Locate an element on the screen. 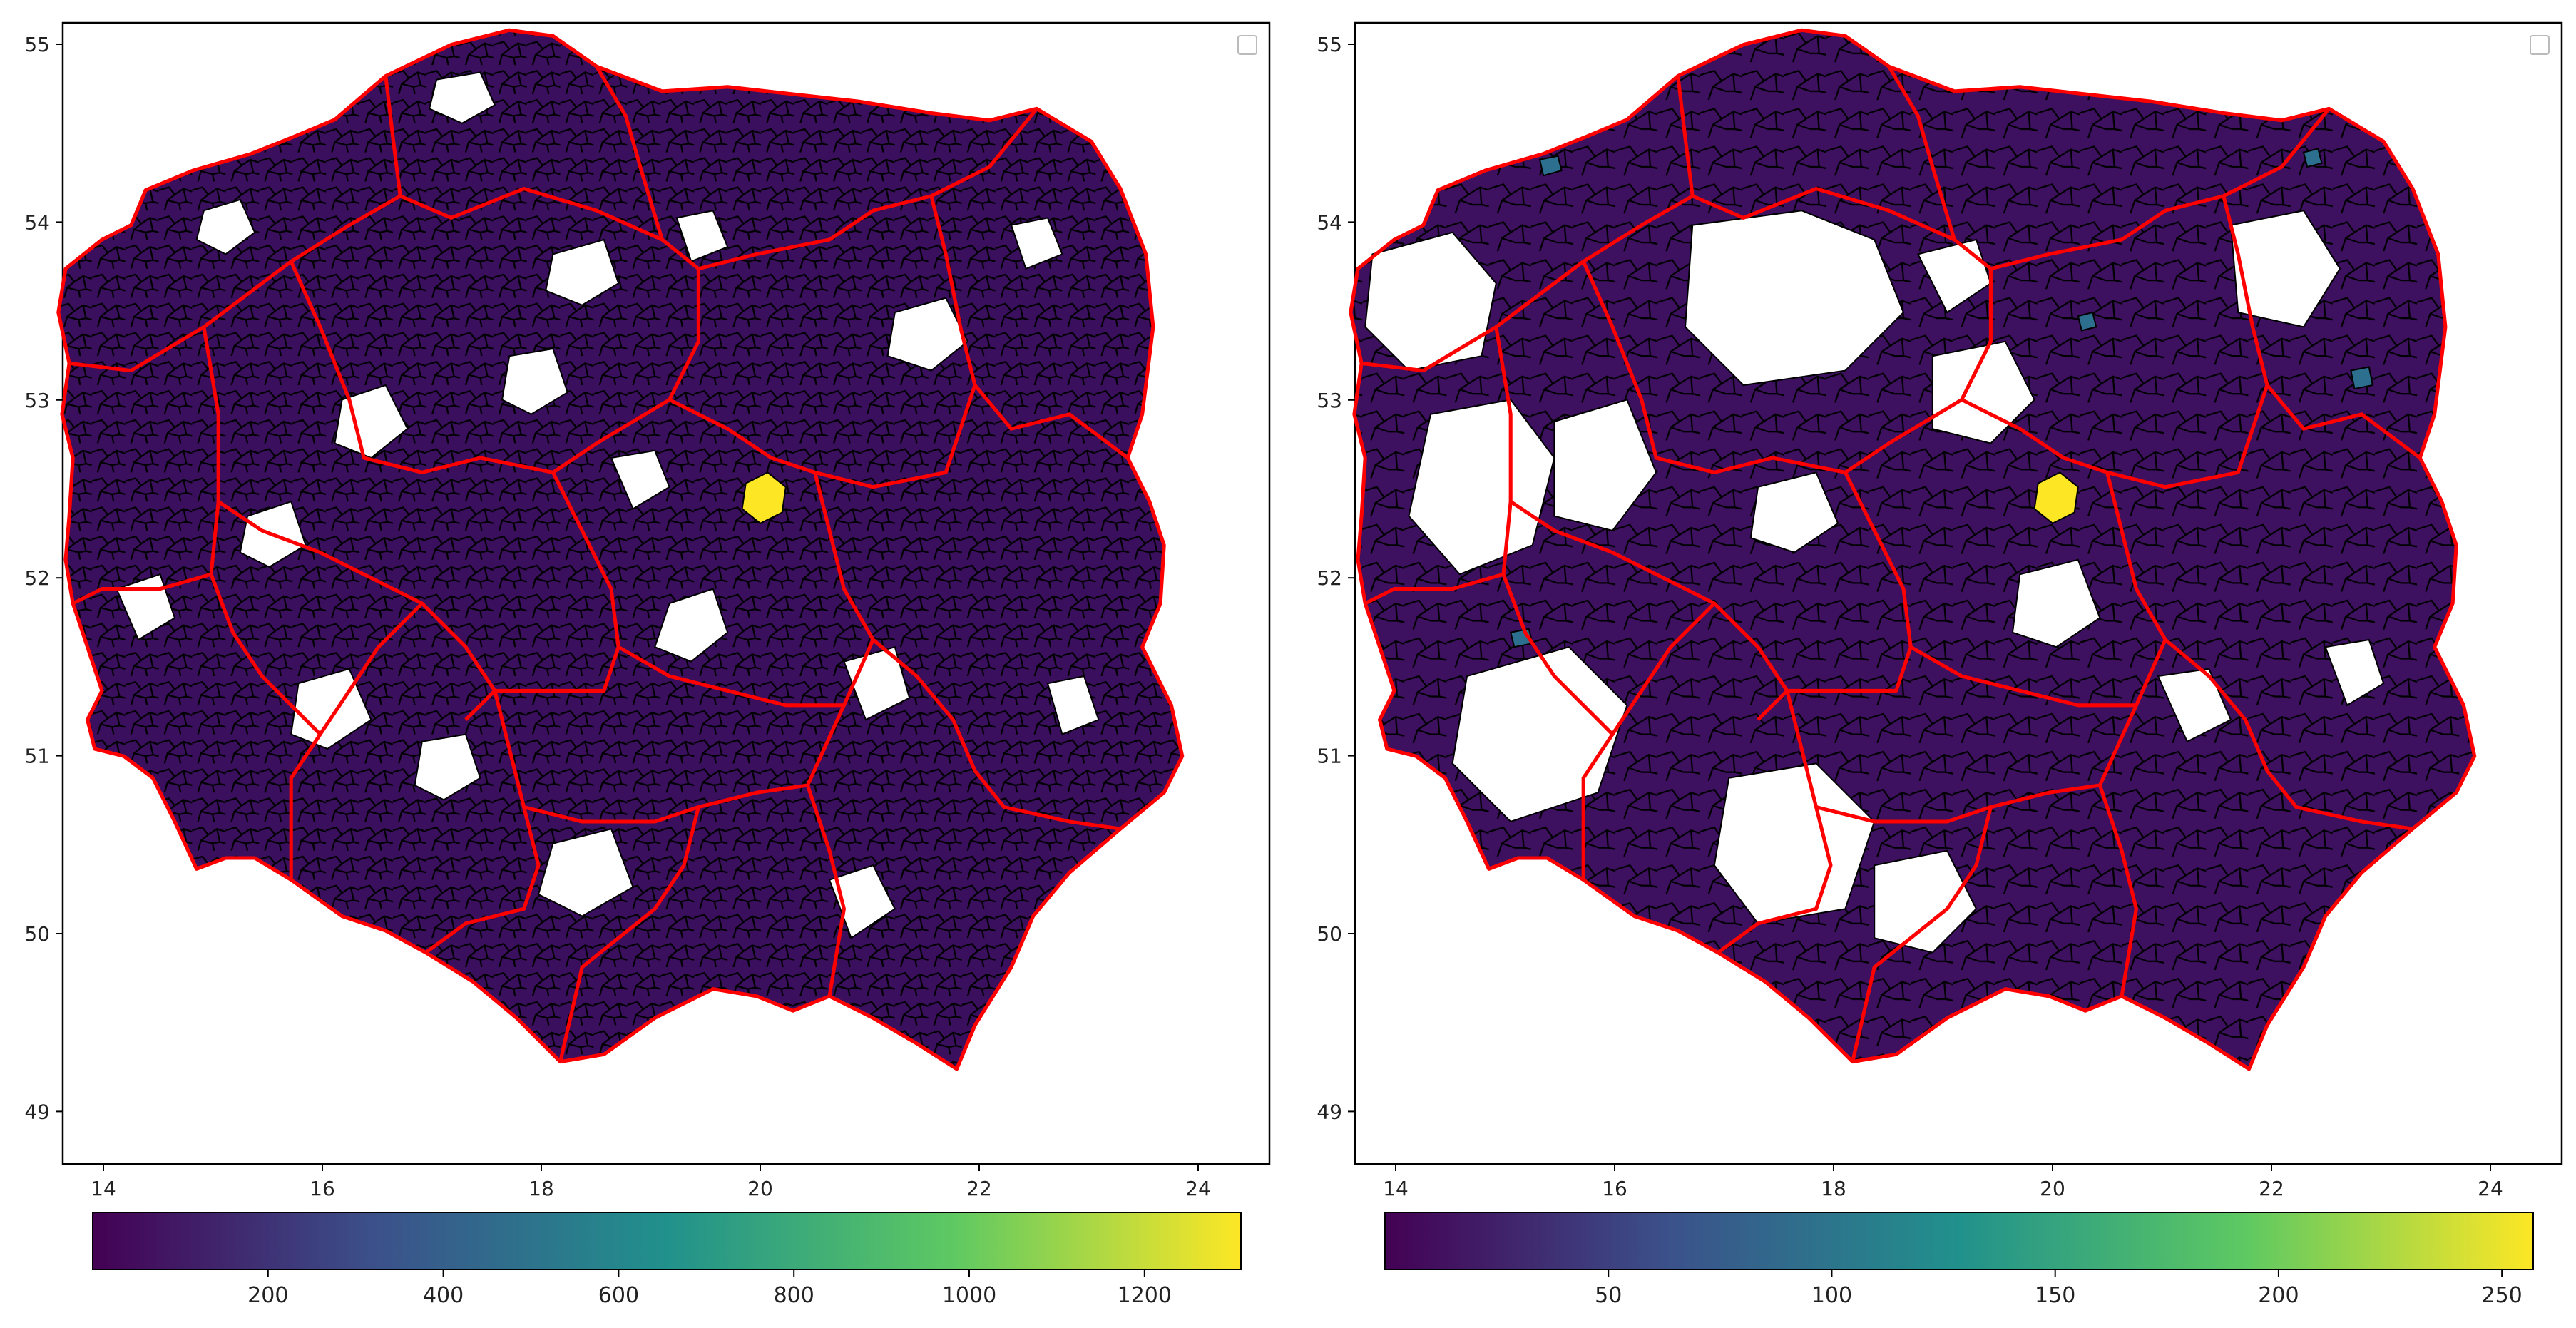  right-colorbar-ticks: 50 100 150 200 250 is located at coordinates (2059, 1289).